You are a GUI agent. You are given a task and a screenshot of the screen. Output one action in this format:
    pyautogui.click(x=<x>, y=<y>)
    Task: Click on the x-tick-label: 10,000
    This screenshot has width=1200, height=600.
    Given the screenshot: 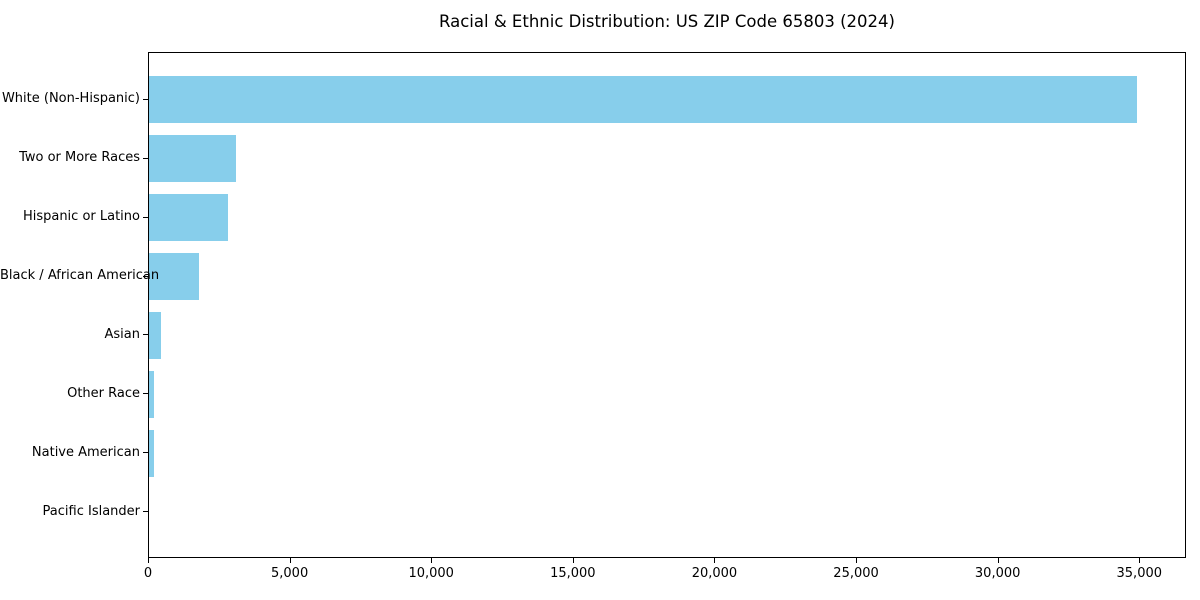 What is the action you would take?
    pyautogui.click(x=431, y=573)
    